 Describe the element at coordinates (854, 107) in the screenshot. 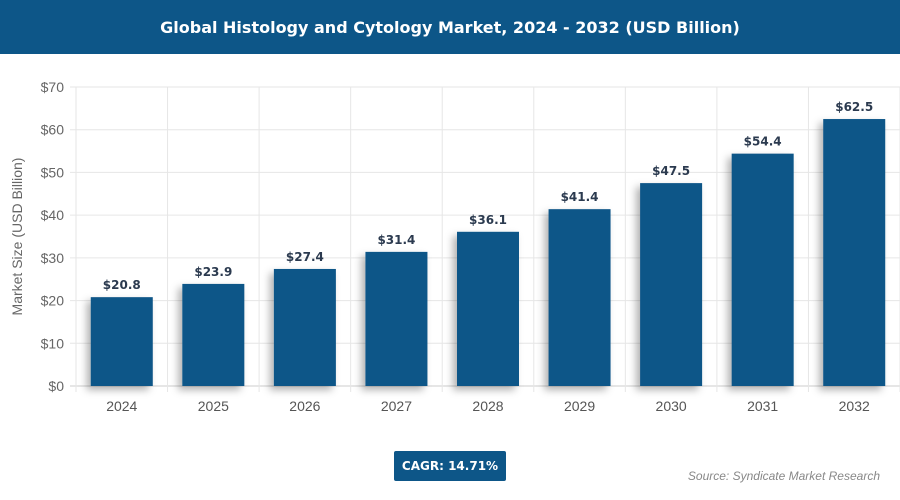

I see `data-label: $62.5` at that location.